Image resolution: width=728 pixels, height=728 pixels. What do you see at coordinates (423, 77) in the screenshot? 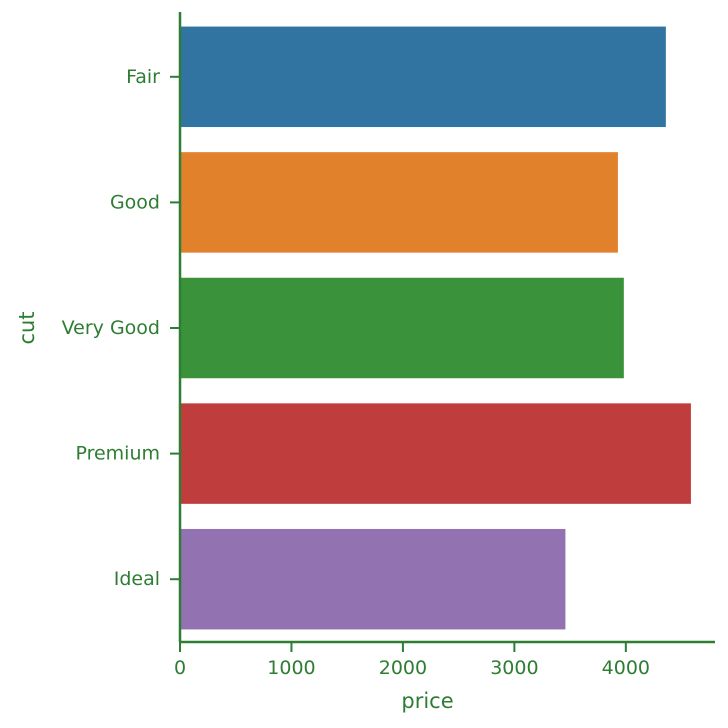
I see `bar-fair` at bounding box center [423, 77].